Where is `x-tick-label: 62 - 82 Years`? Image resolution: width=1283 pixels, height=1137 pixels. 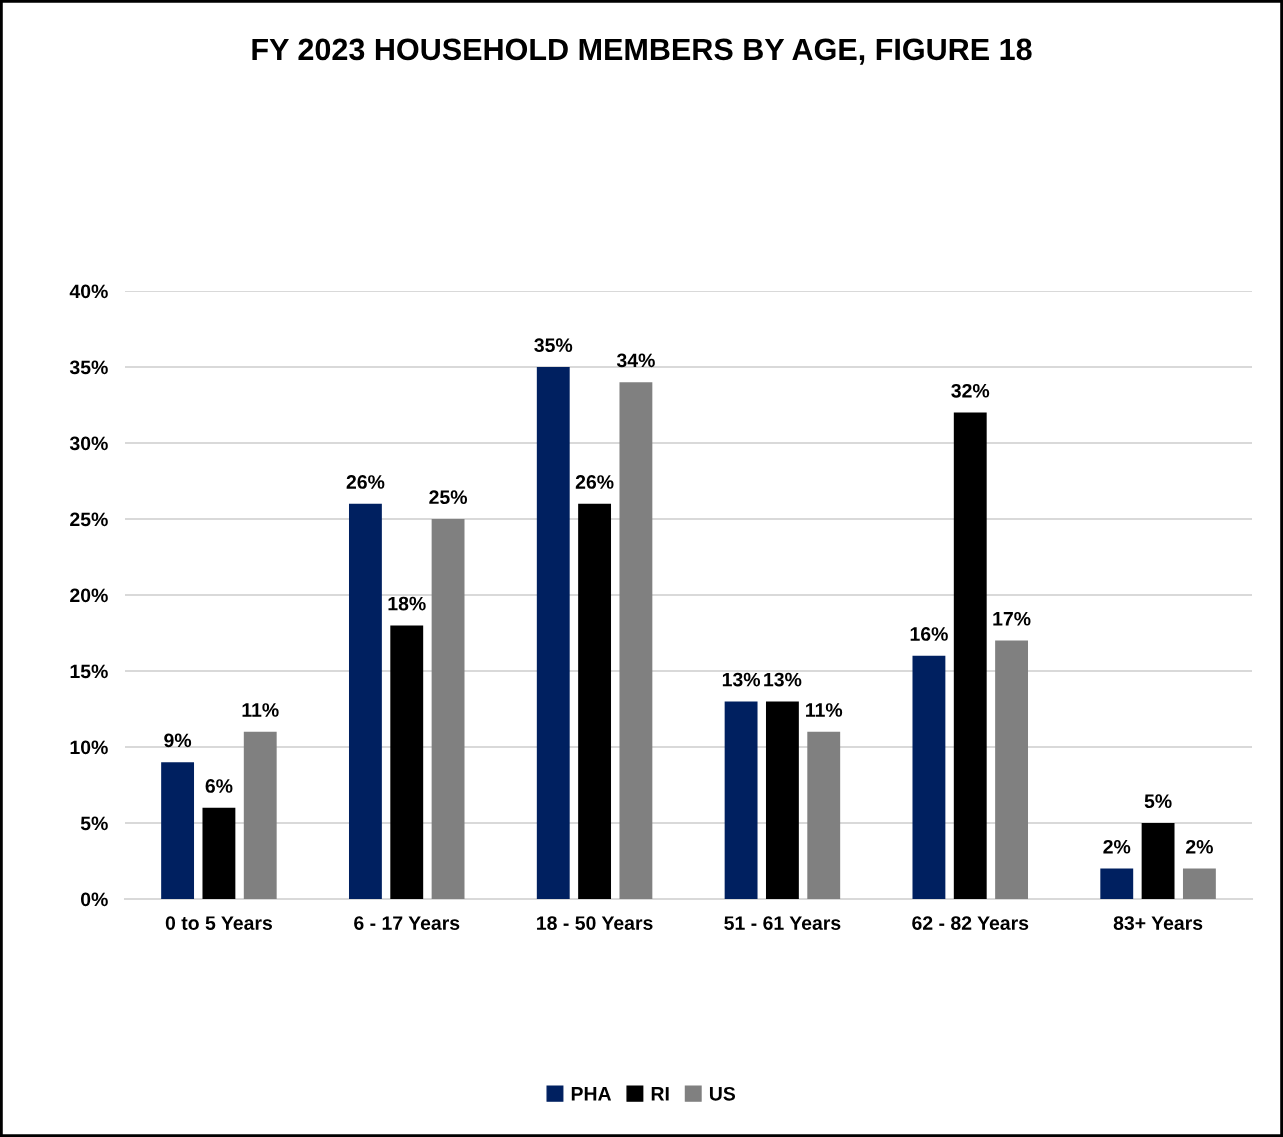
x-tick-label: 62 - 82 Years is located at coordinates (970, 923).